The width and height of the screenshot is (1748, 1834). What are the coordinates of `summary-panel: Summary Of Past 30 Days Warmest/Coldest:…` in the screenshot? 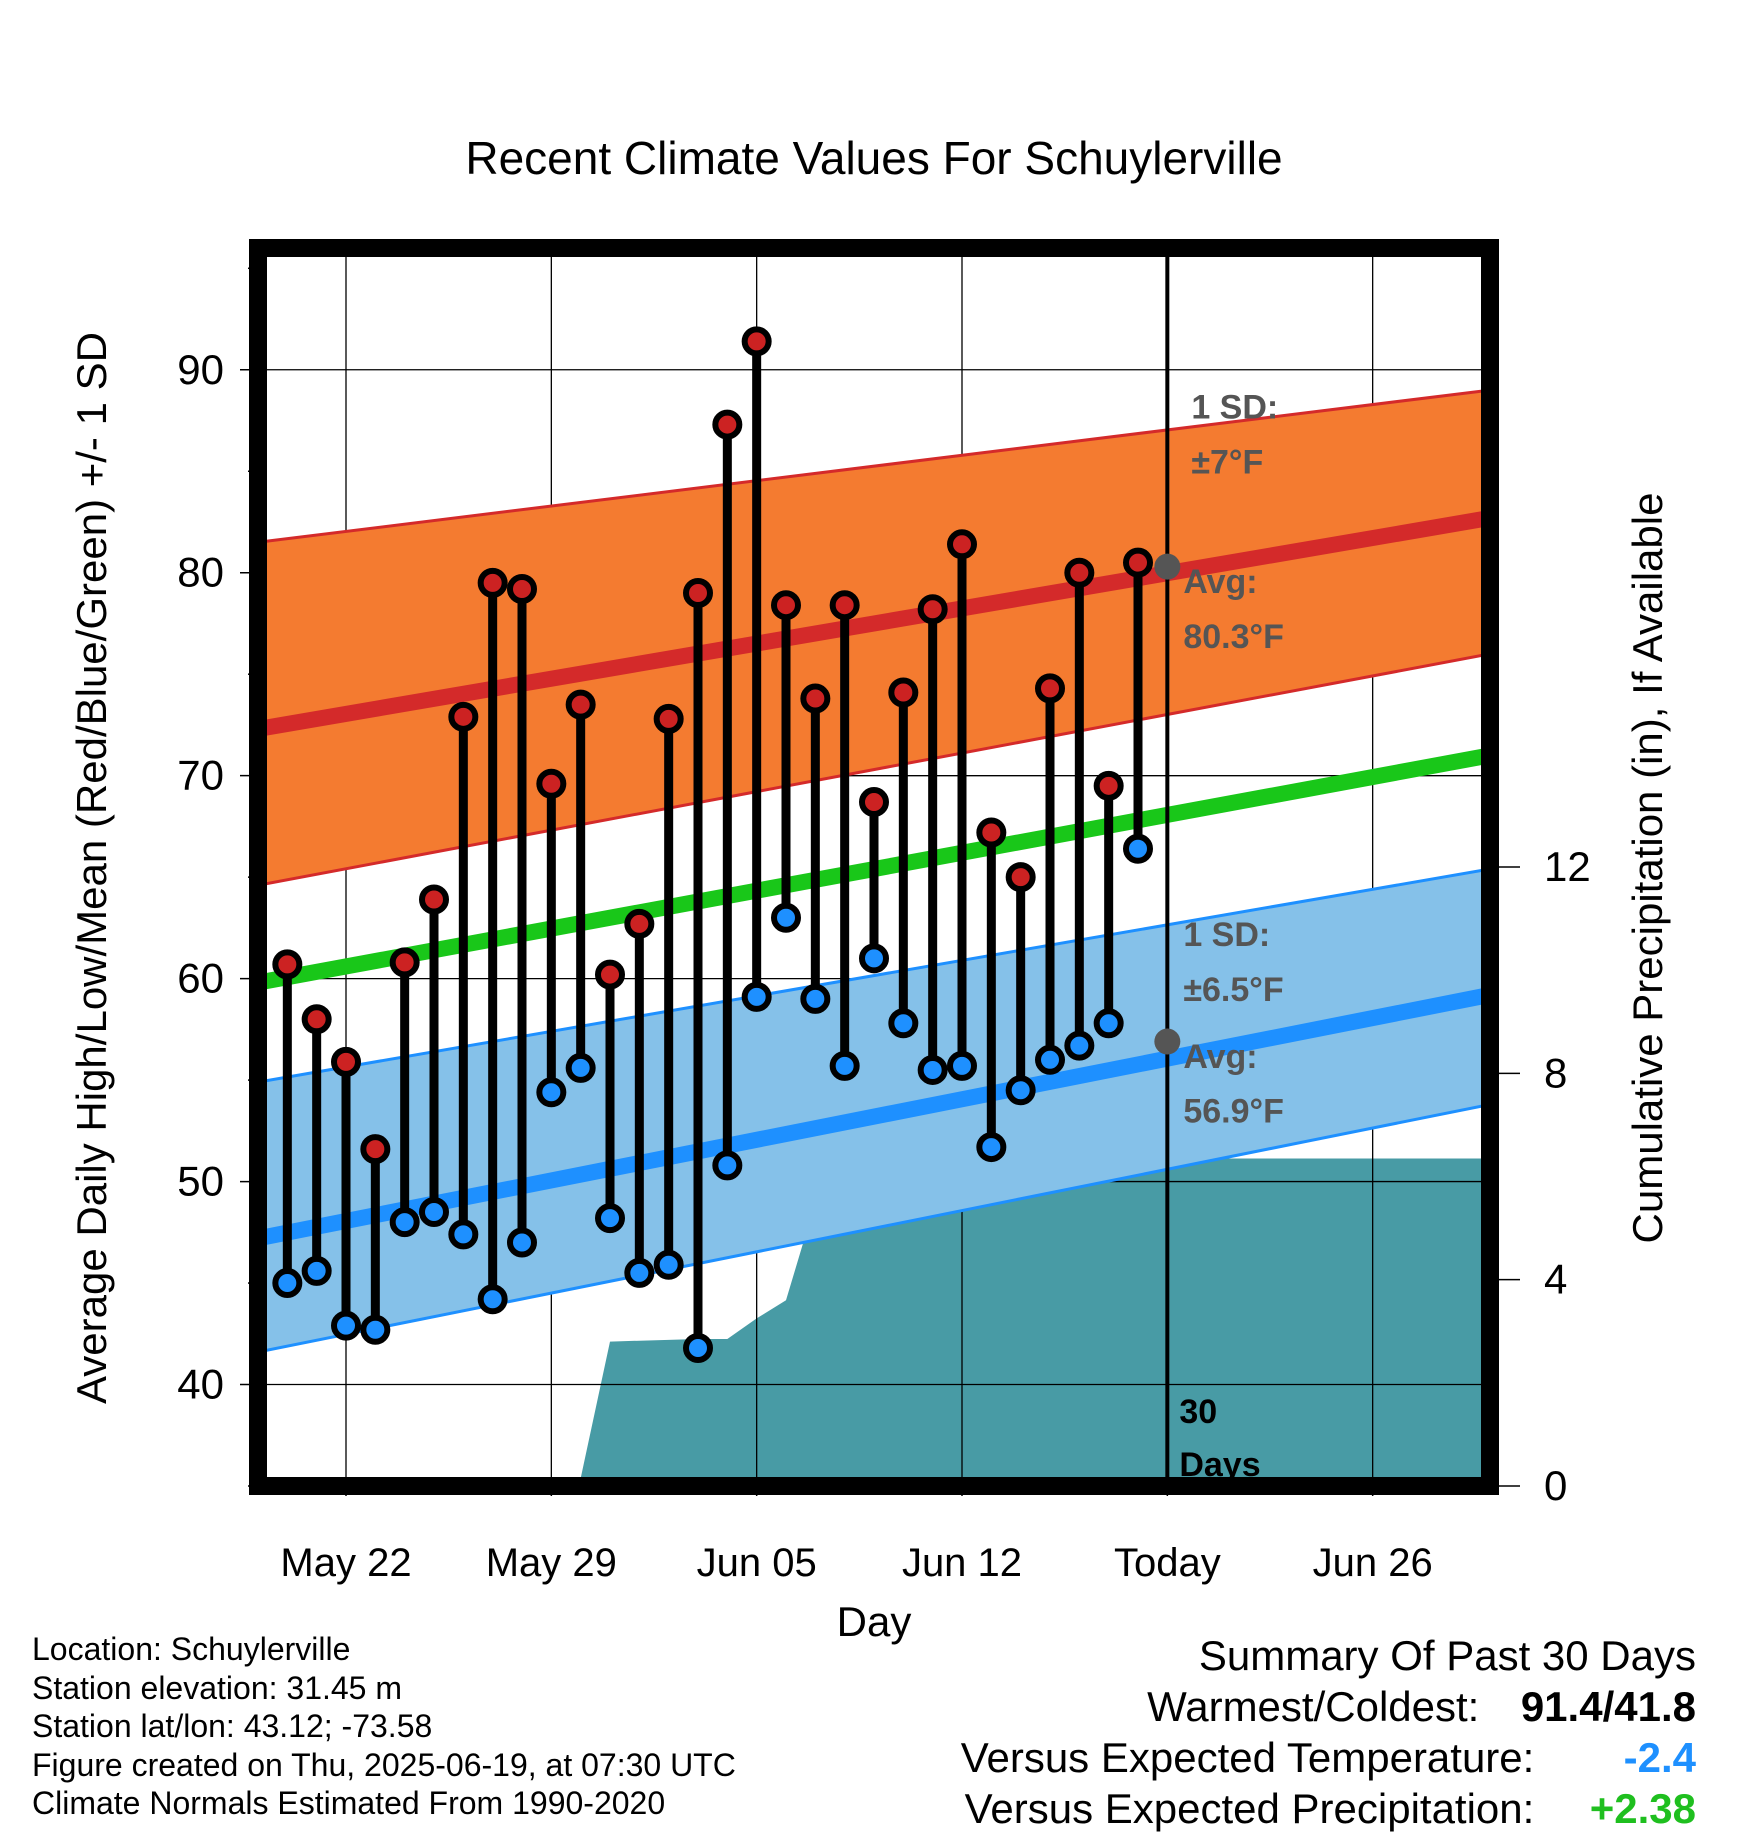 It's located at (1328, 1732).